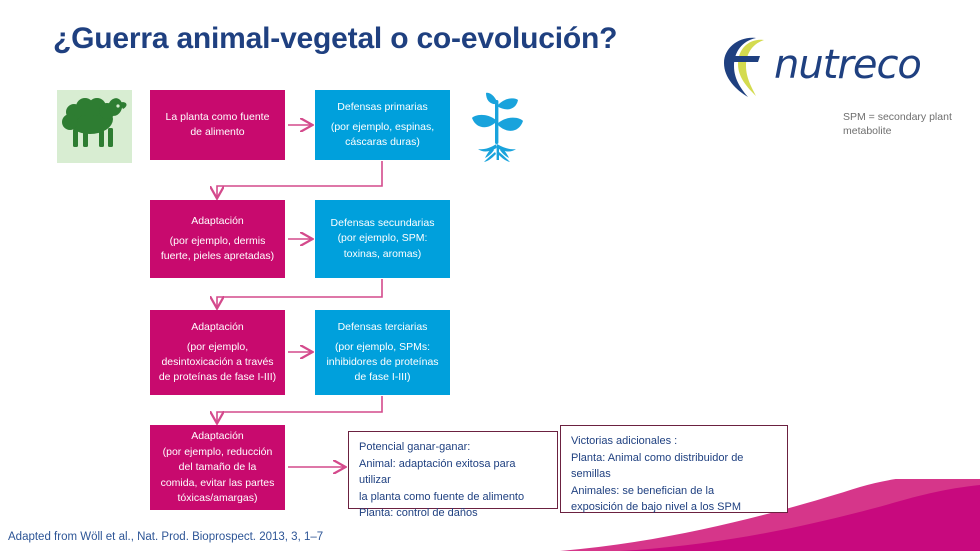 The height and width of the screenshot is (551, 980). I want to click on flow-line: (por ejemplo,, so click(217, 346).